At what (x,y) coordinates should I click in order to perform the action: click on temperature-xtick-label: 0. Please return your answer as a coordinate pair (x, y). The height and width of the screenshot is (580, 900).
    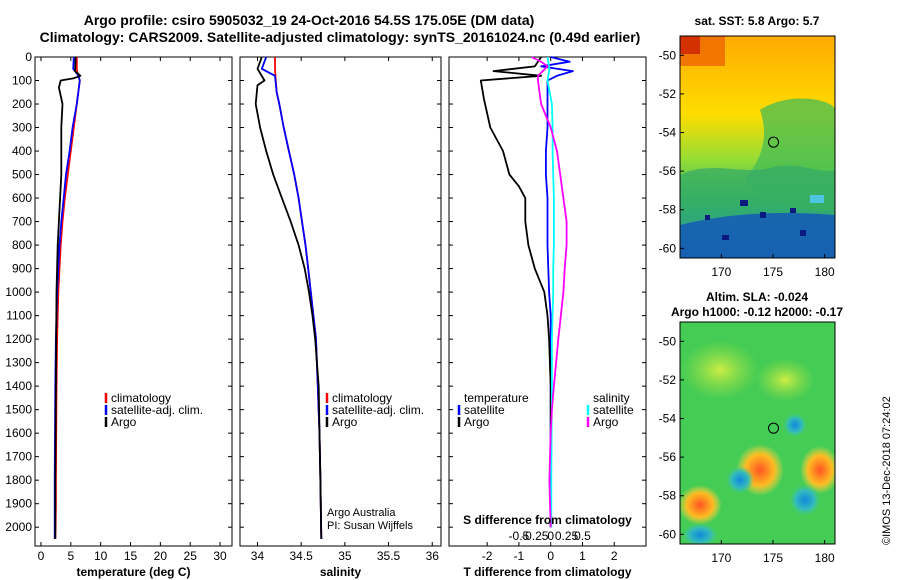
    Looking at the image, I should click on (41, 556).